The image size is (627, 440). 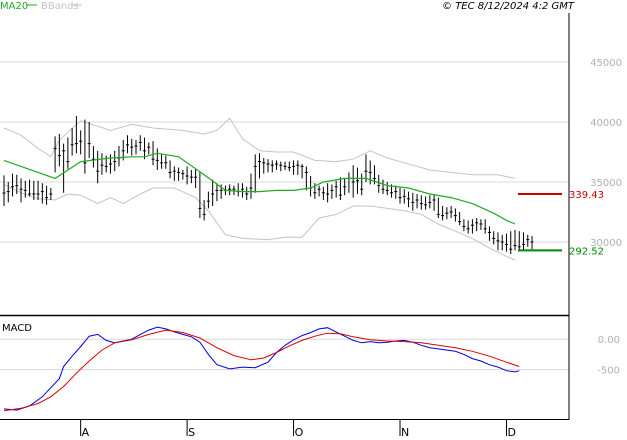 What do you see at coordinates (586, 195) in the screenshot?
I see `price-level-label: 339.43` at bounding box center [586, 195].